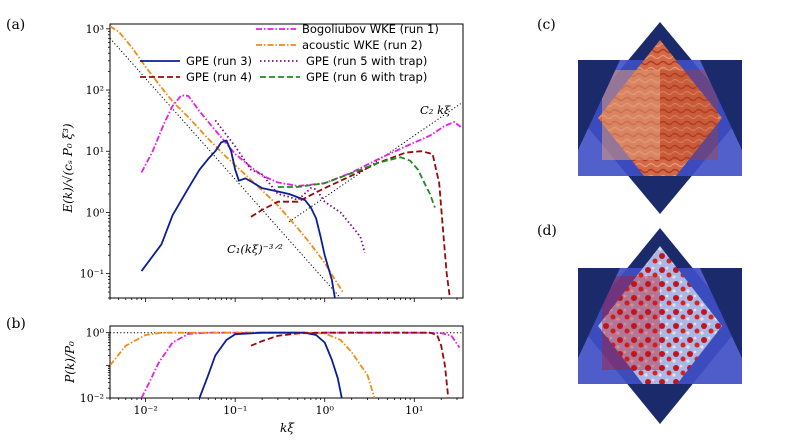 This screenshot has height=443, width=793. I want to click on y-tick-label-a: 10⁰, so click(95, 212).